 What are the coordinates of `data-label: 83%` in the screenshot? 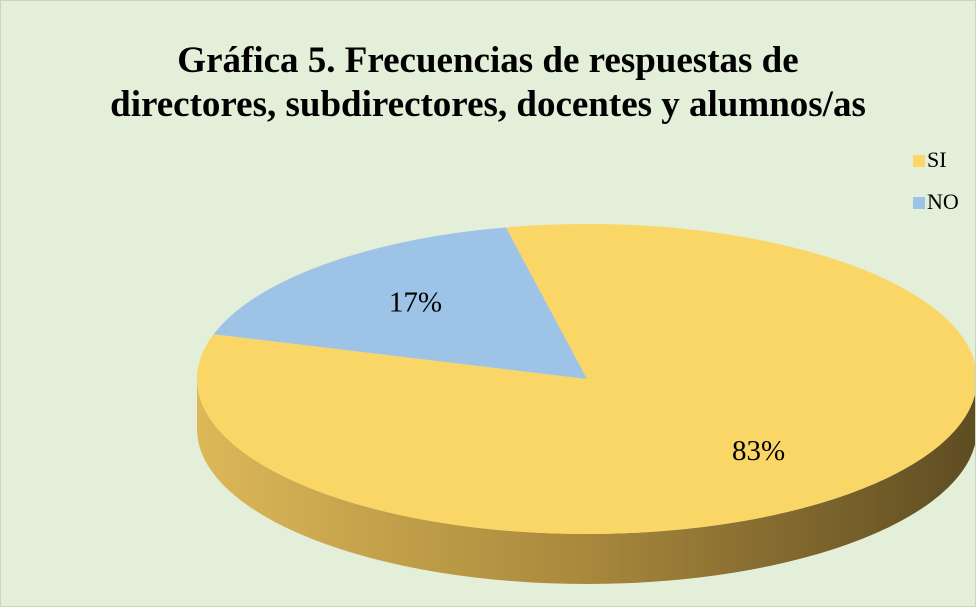 It's located at (758, 451).